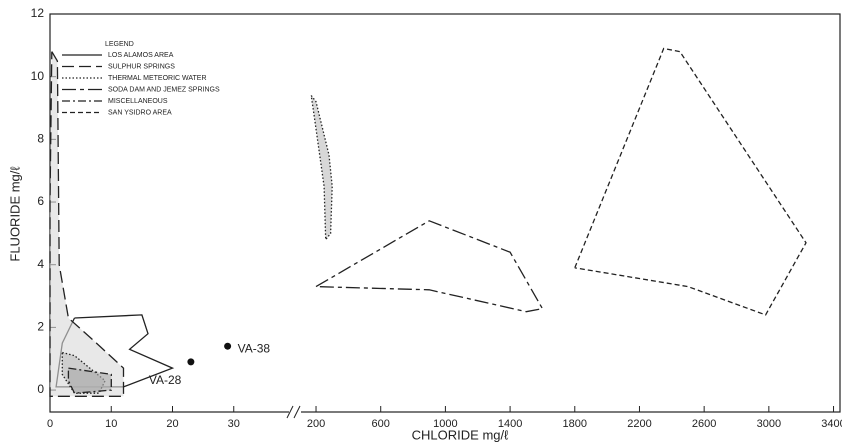 The height and width of the screenshot is (445, 842). I want to click on x-tick-label: 3000, so click(769, 424).